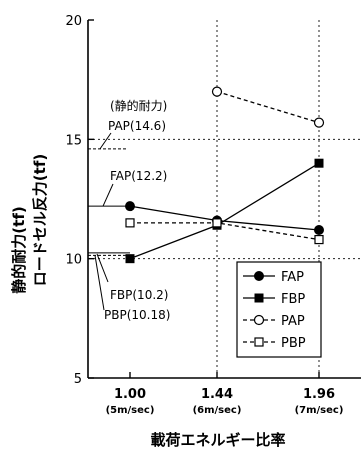 This screenshot has height=466, width=361. Describe the element at coordinates (19, 249) in the screenshot. I see `y-axis-label: 静的耐力(tf)` at that location.